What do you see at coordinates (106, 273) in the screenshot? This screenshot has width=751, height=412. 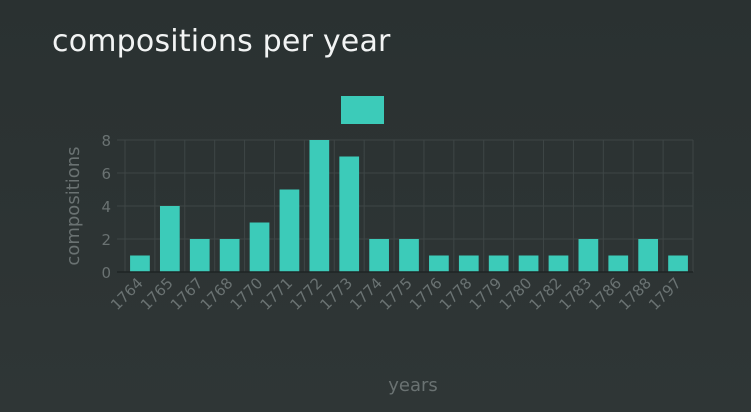 I see `y-tick-label: 0` at bounding box center [106, 273].